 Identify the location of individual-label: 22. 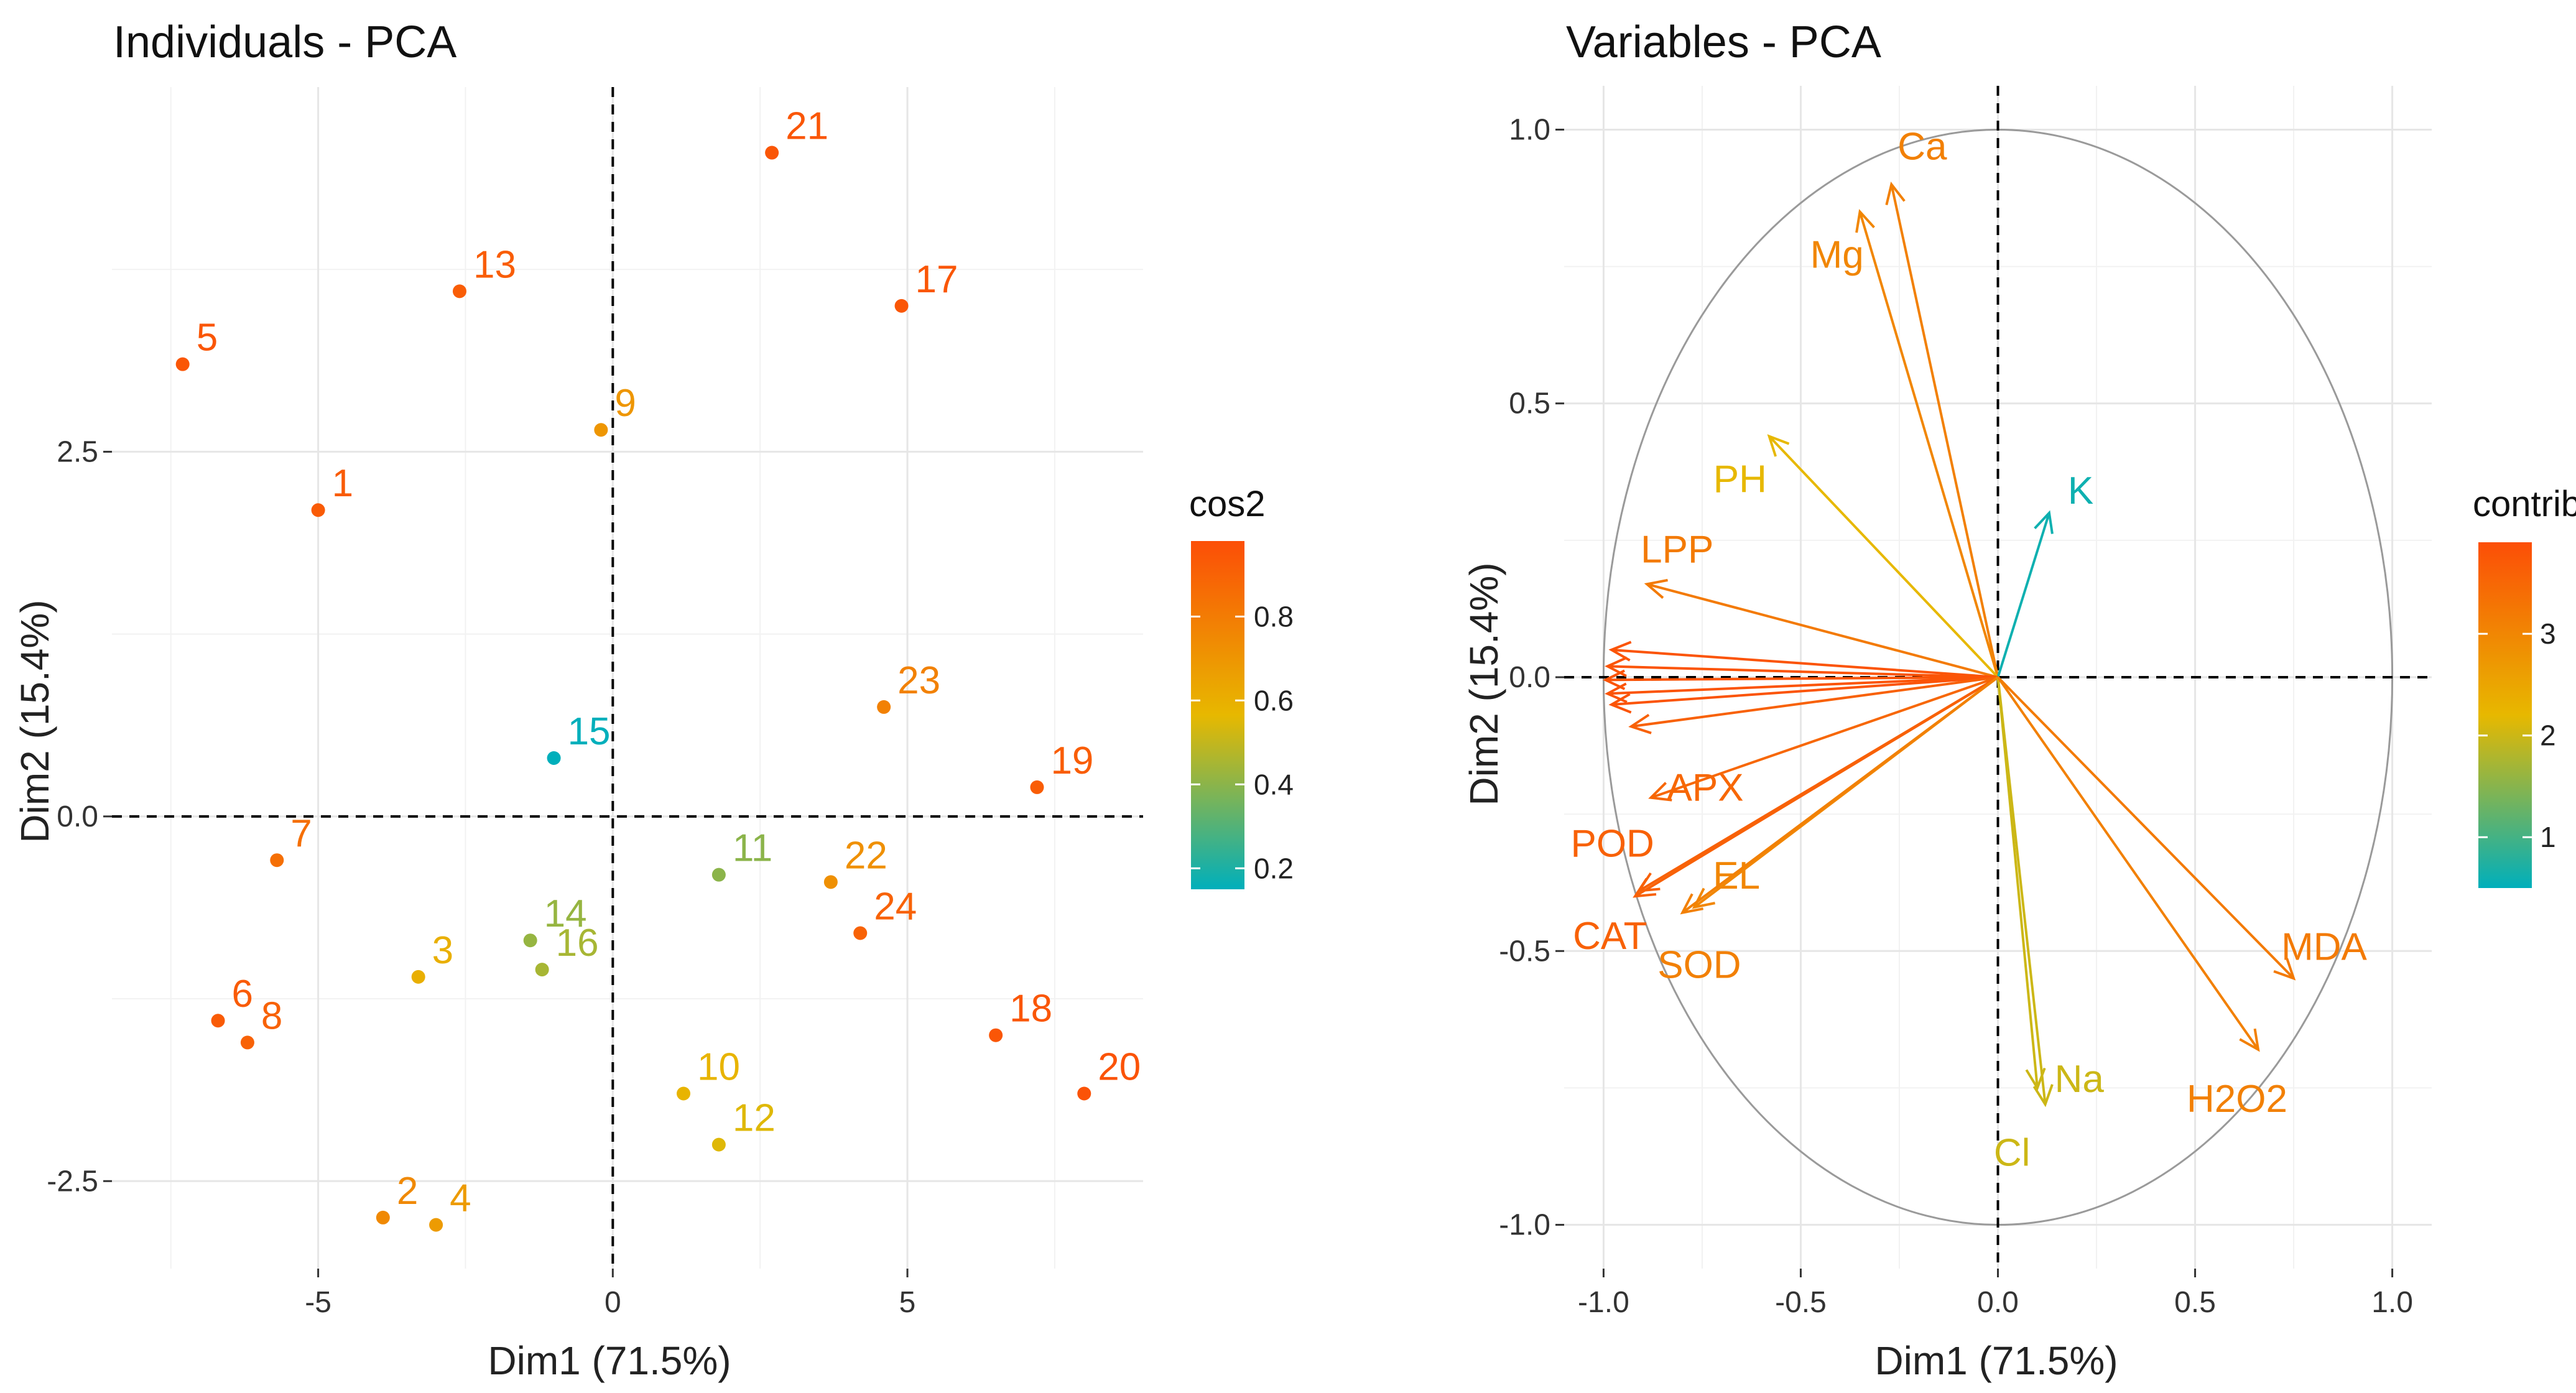
(866, 855).